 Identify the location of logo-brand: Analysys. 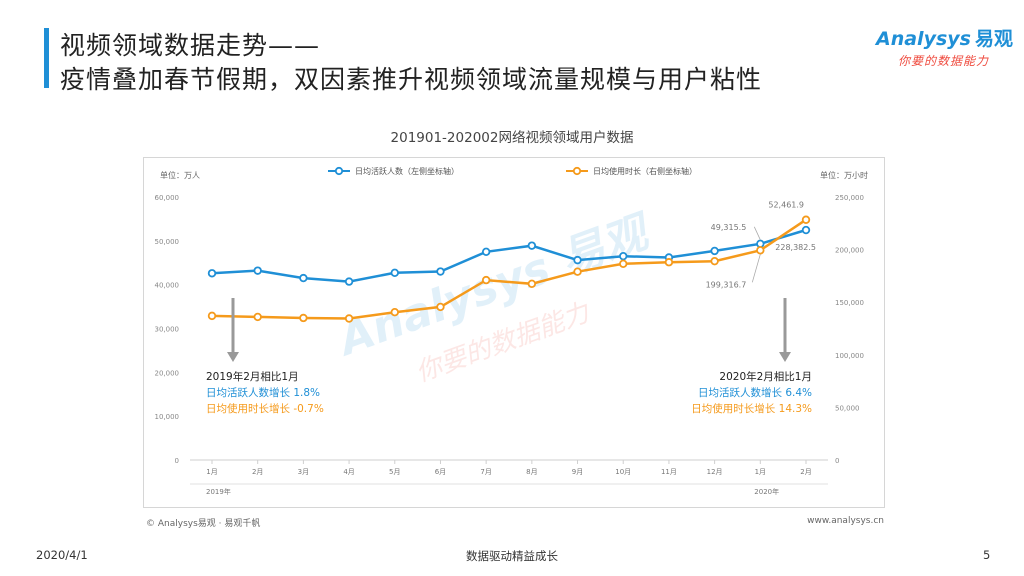
(923, 39).